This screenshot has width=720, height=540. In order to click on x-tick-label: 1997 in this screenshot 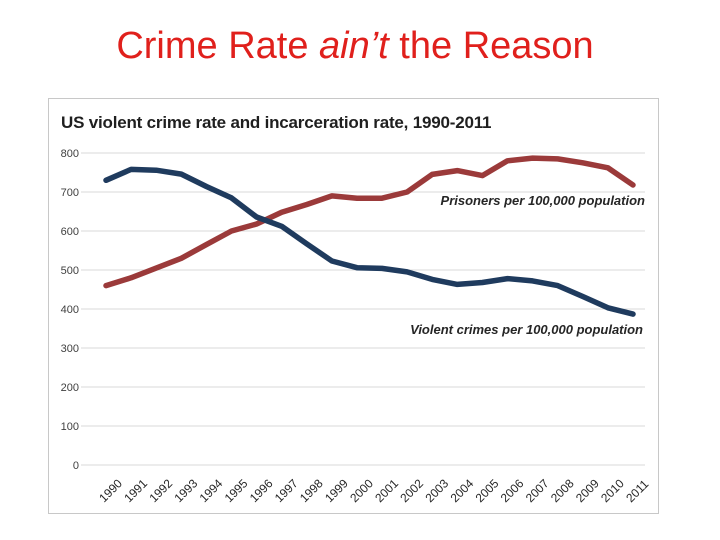, I will do `click(286, 490)`.